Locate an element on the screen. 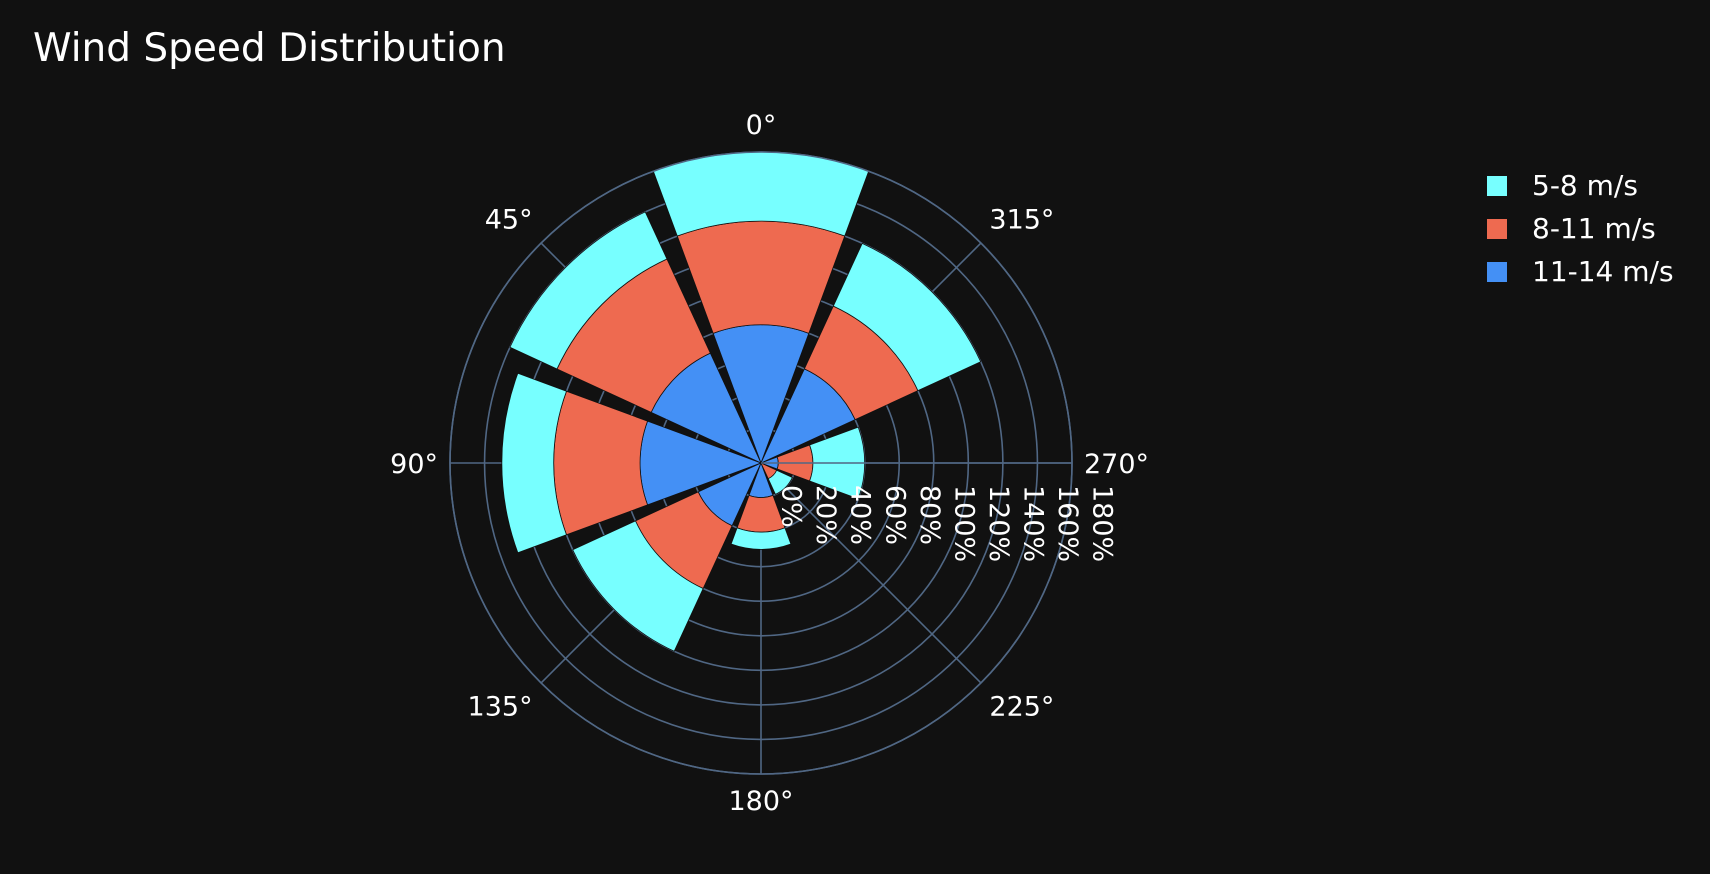 Image resolution: width=1710 pixels, height=874 pixels. radial-tick-label: 160% is located at coordinates (1067, 523).